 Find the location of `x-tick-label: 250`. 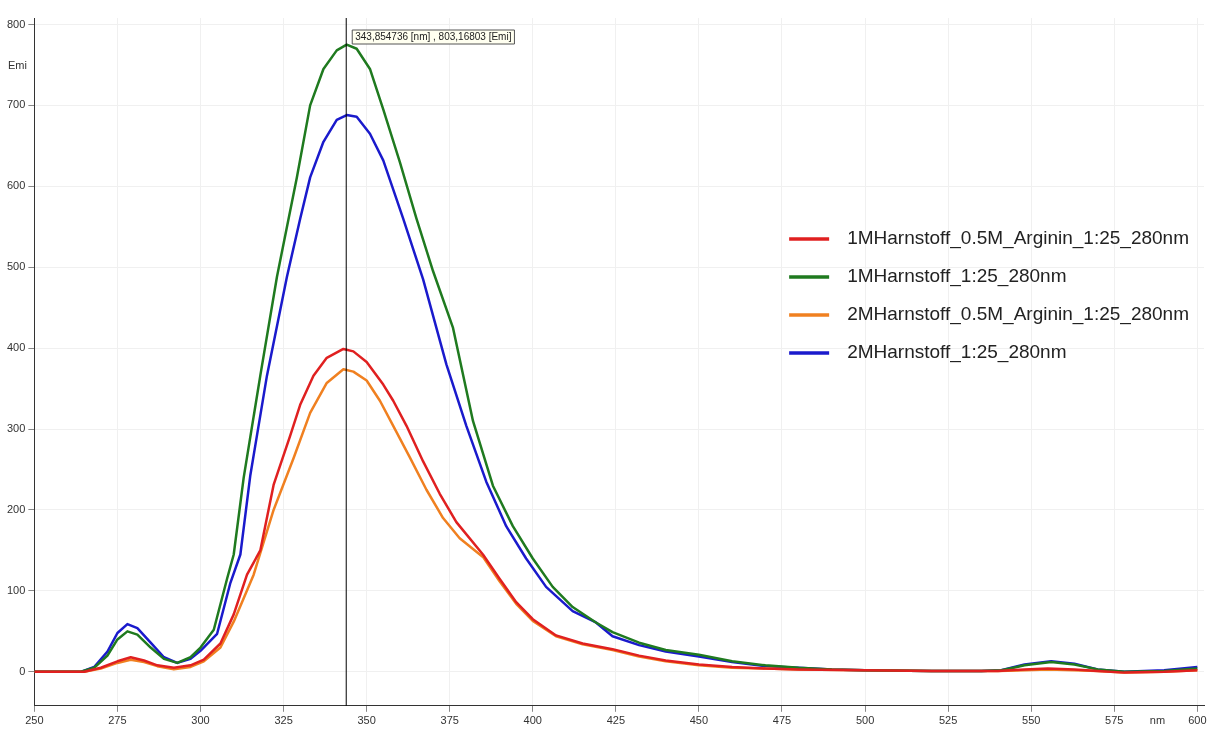

x-tick-label: 250 is located at coordinates (34, 720).